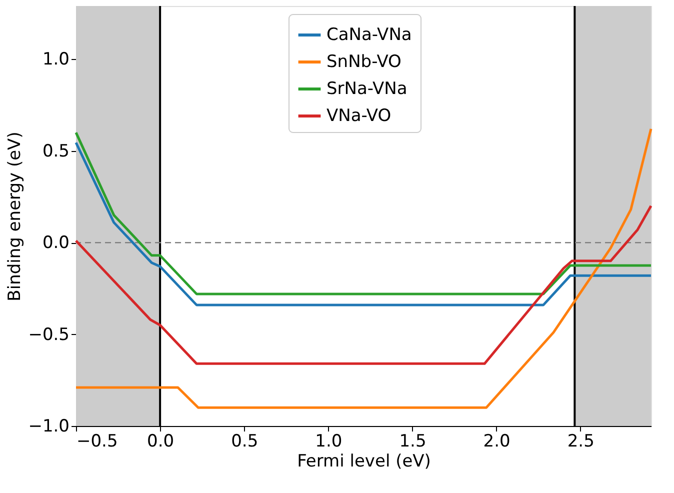 The image size is (674, 493). I want to click on x-tick-label: 1.5, so click(412, 442).